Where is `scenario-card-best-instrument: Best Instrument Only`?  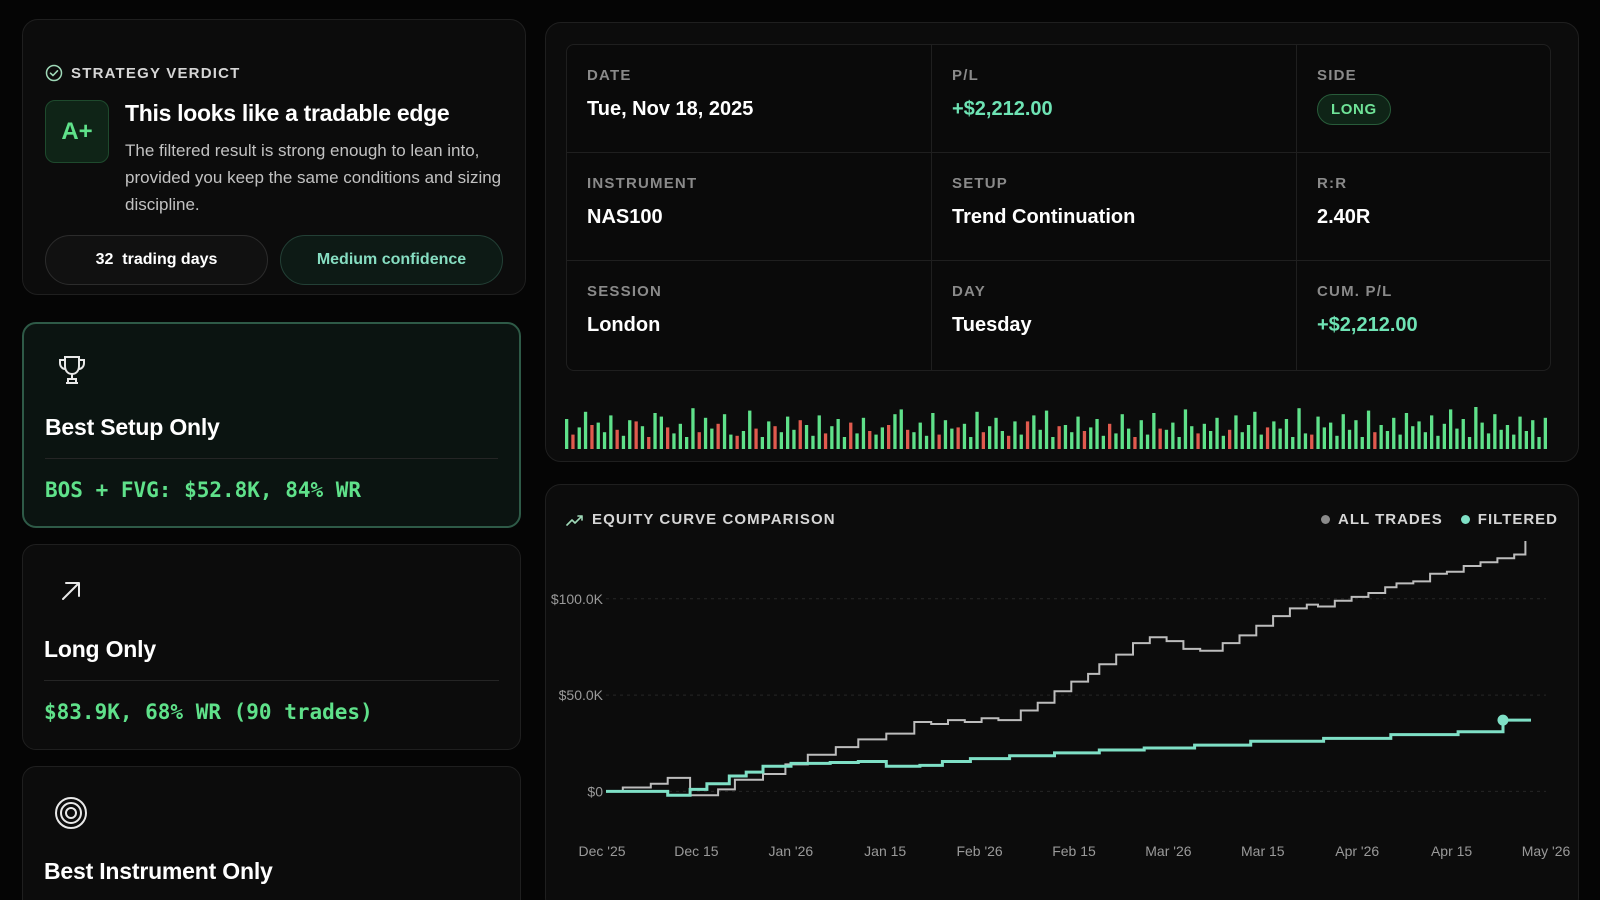 scenario-card-best-instrument: Best Instrument Only is located at coordinates (271, 833).